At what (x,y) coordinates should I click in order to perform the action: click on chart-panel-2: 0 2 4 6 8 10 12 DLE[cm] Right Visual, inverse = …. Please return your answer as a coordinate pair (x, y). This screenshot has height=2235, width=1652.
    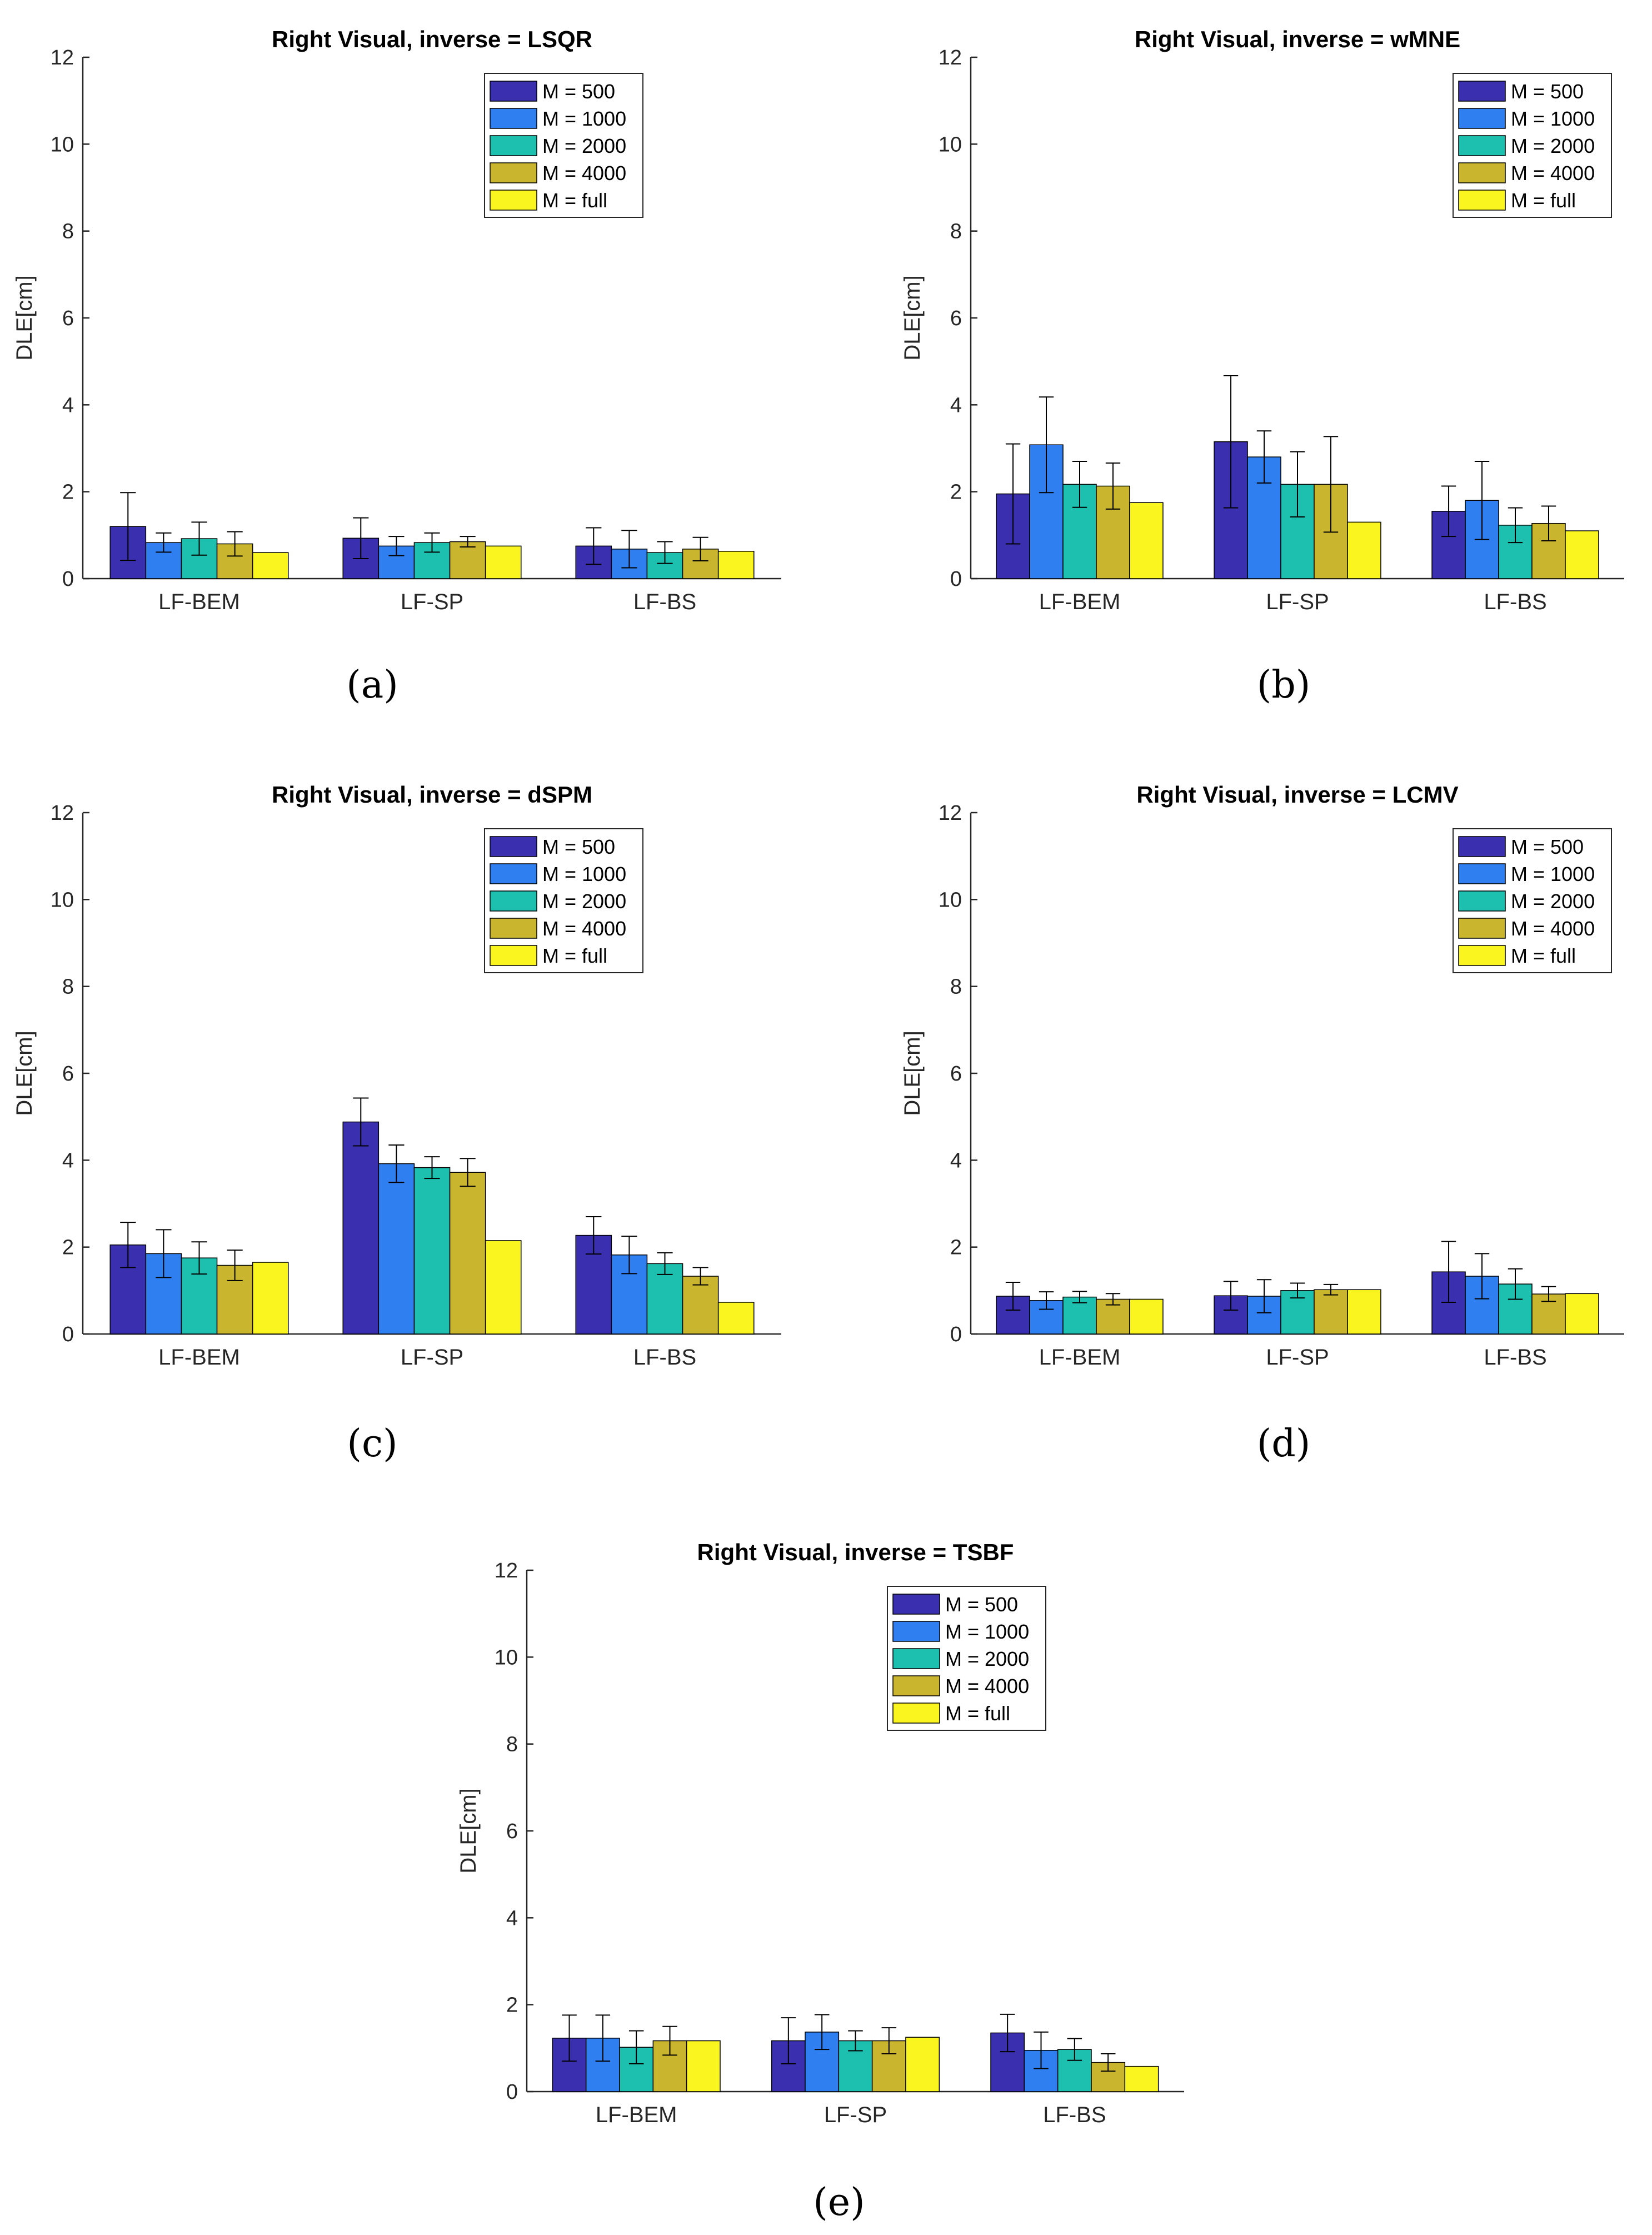
    Looking at the image, I should click on (396, 1123).